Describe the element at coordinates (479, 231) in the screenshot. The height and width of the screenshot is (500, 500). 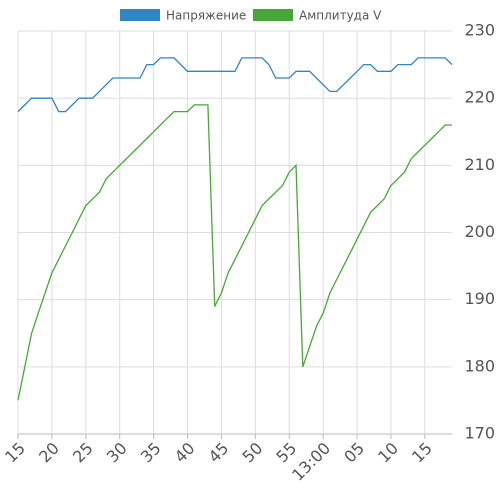
I see `y-tick-label: 200` at that location.